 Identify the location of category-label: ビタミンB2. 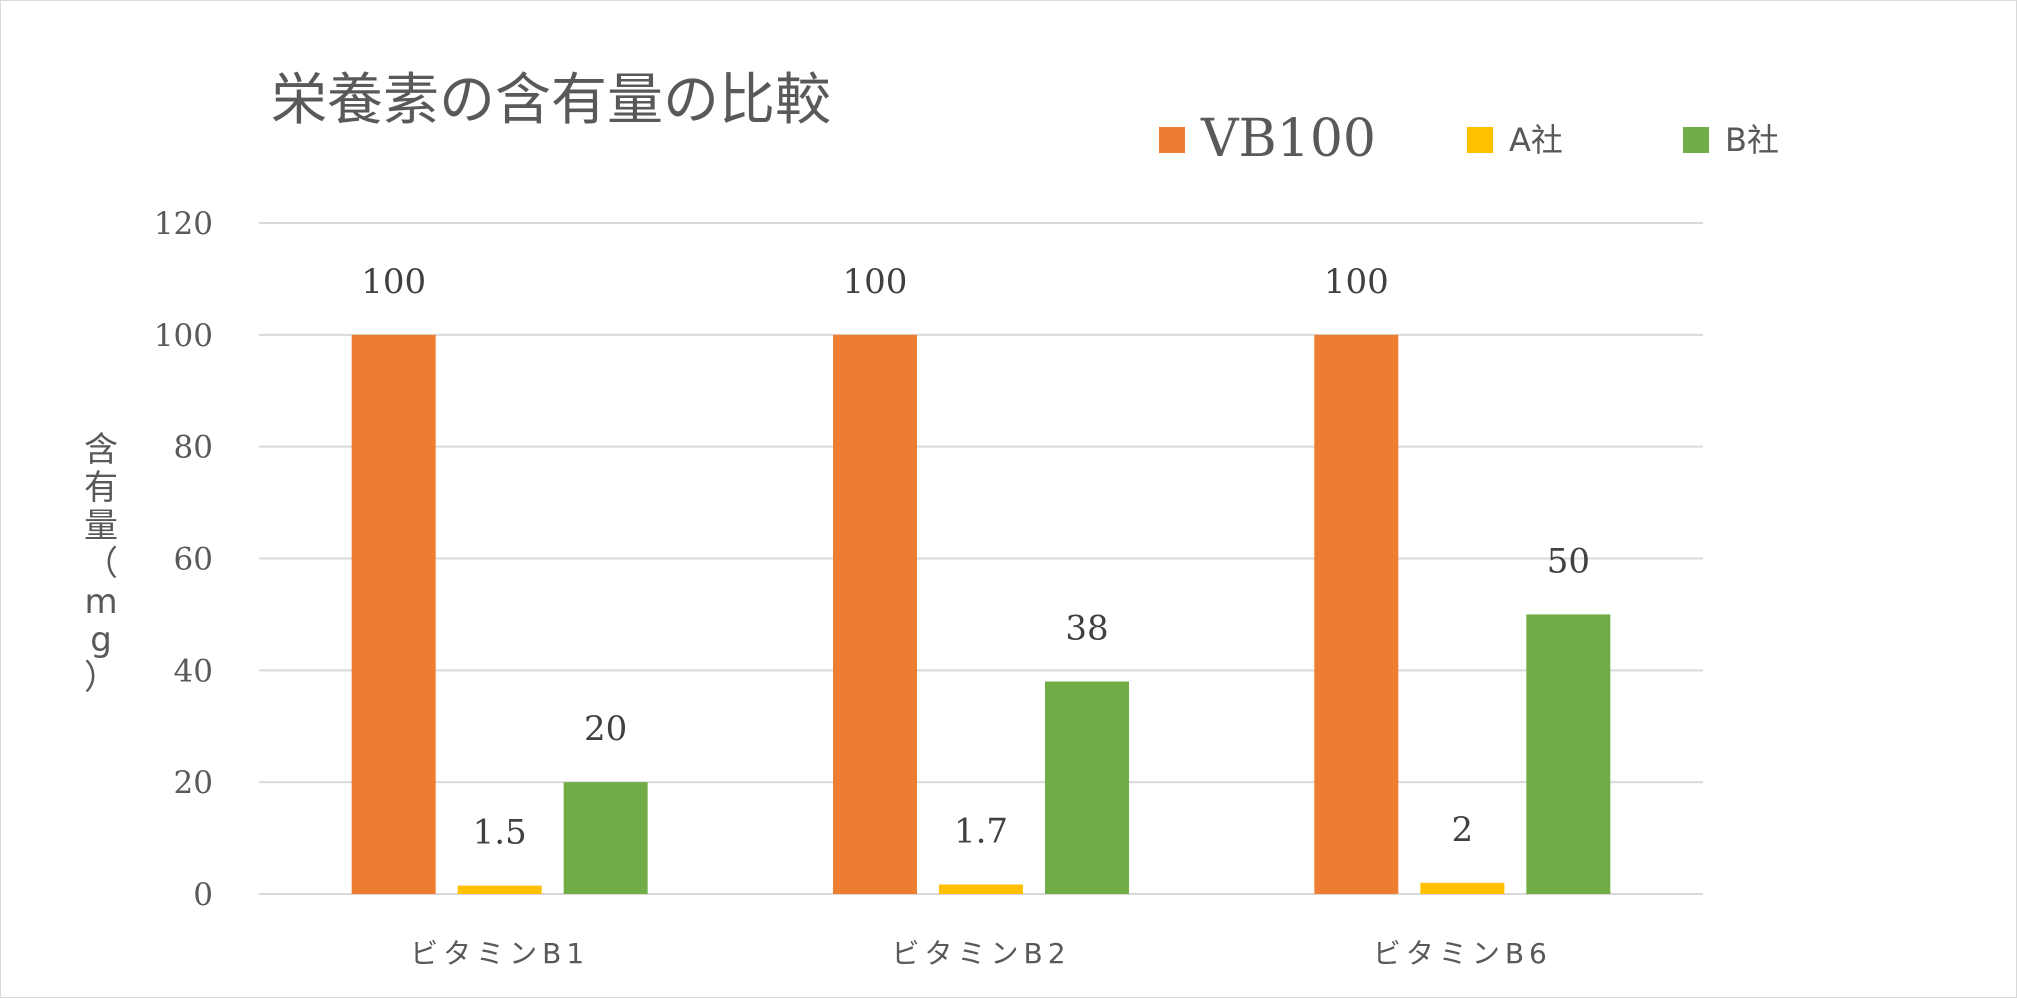
(980, 953).